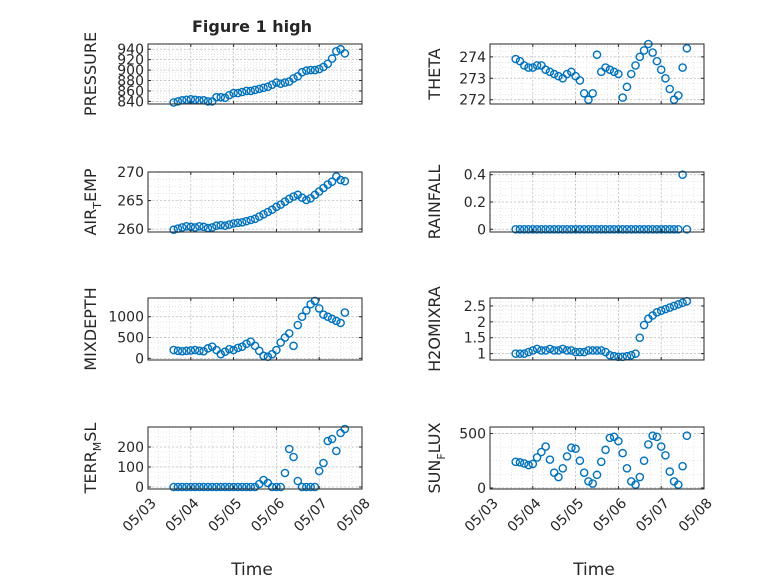 This screenshot has height=587, width=778. Describe the element at coordinates (475, 339) in the screenshot. I see `y-tick-label: 1.5` at that location.